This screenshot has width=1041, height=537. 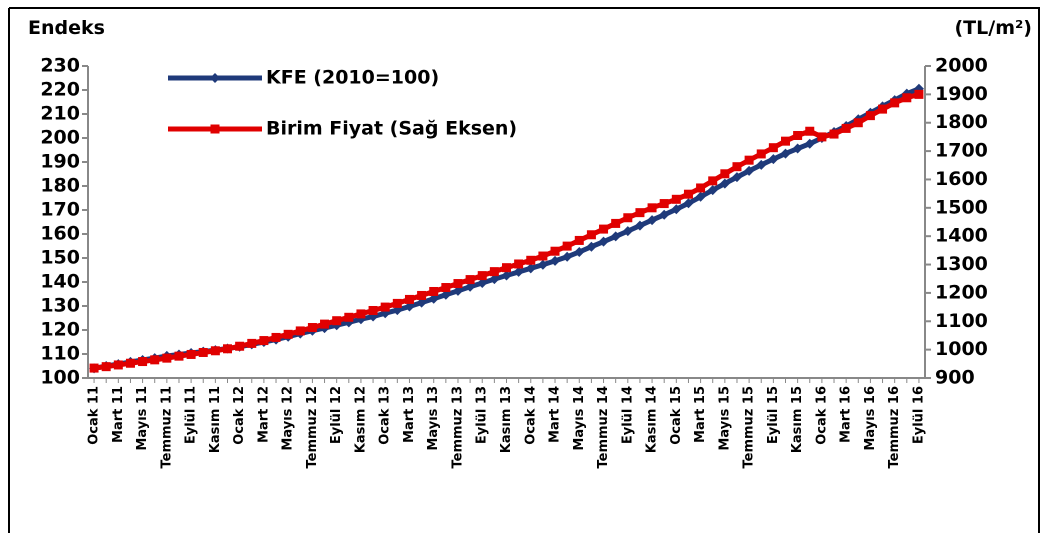 I want to click on x-tick-label: Ocak 14, so click(x=530, y=415).